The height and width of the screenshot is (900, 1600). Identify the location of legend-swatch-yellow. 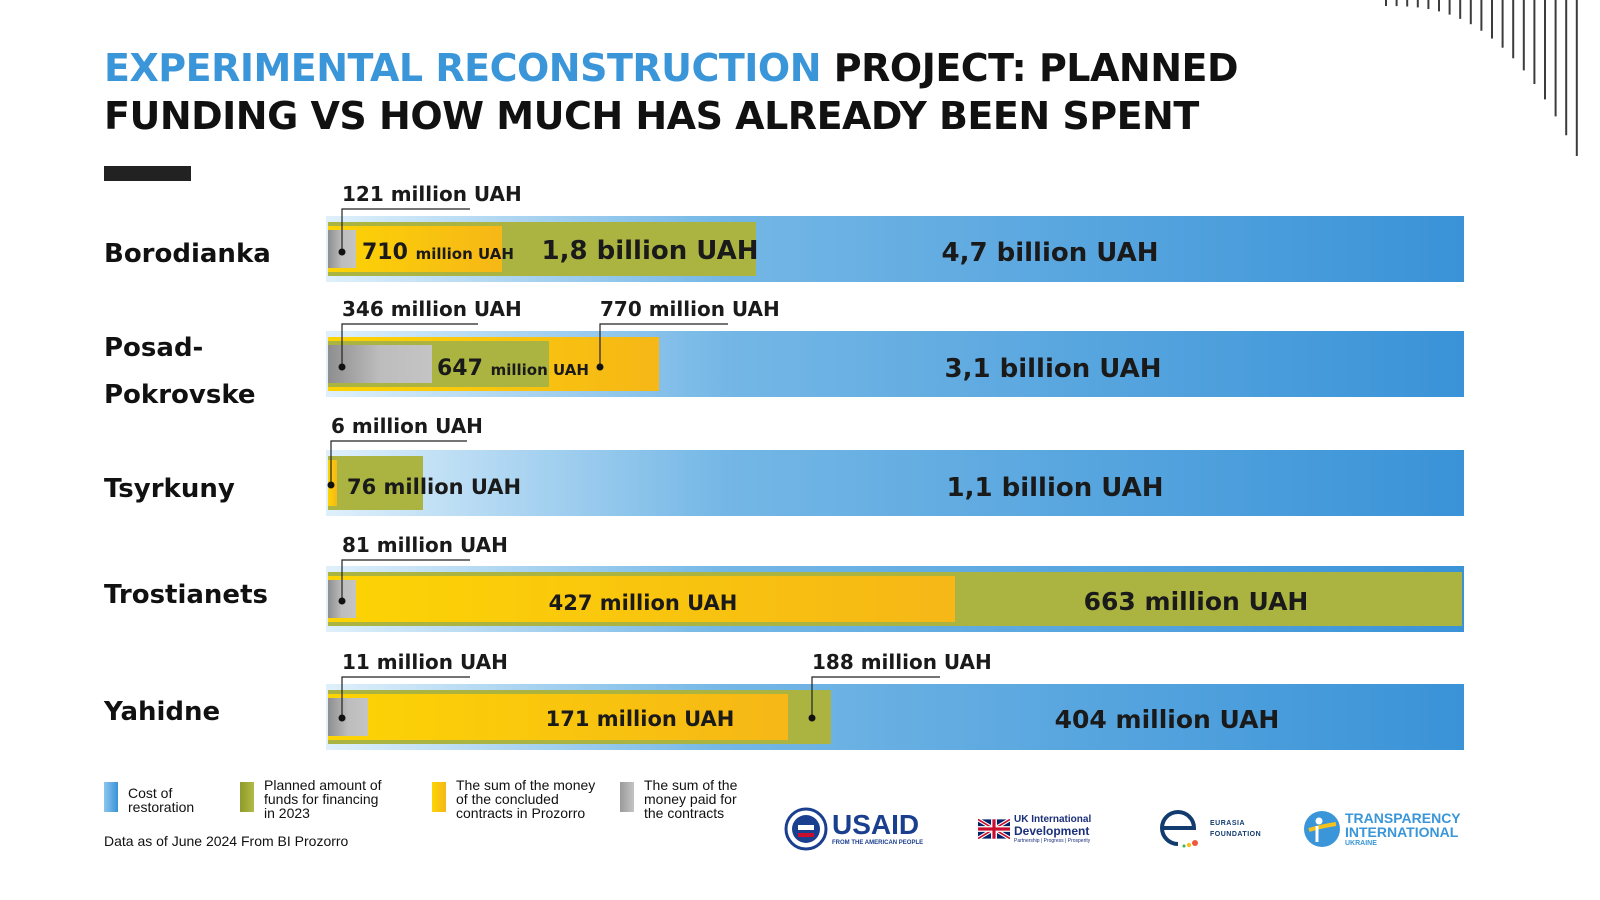
(439, 797).